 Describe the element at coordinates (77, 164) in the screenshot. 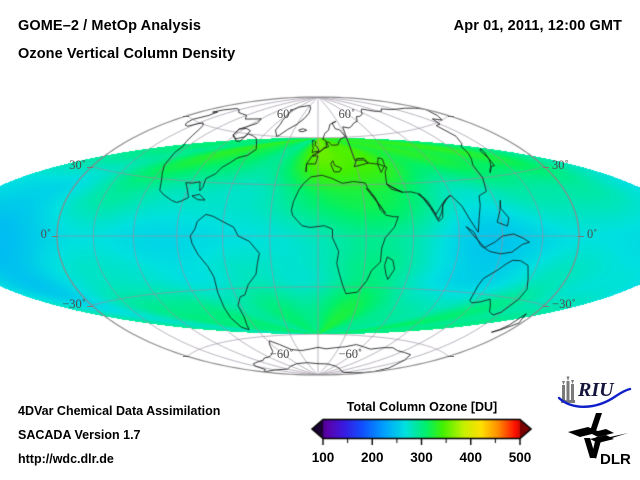

I see `lat-label-left-30: 30˚` at that location.